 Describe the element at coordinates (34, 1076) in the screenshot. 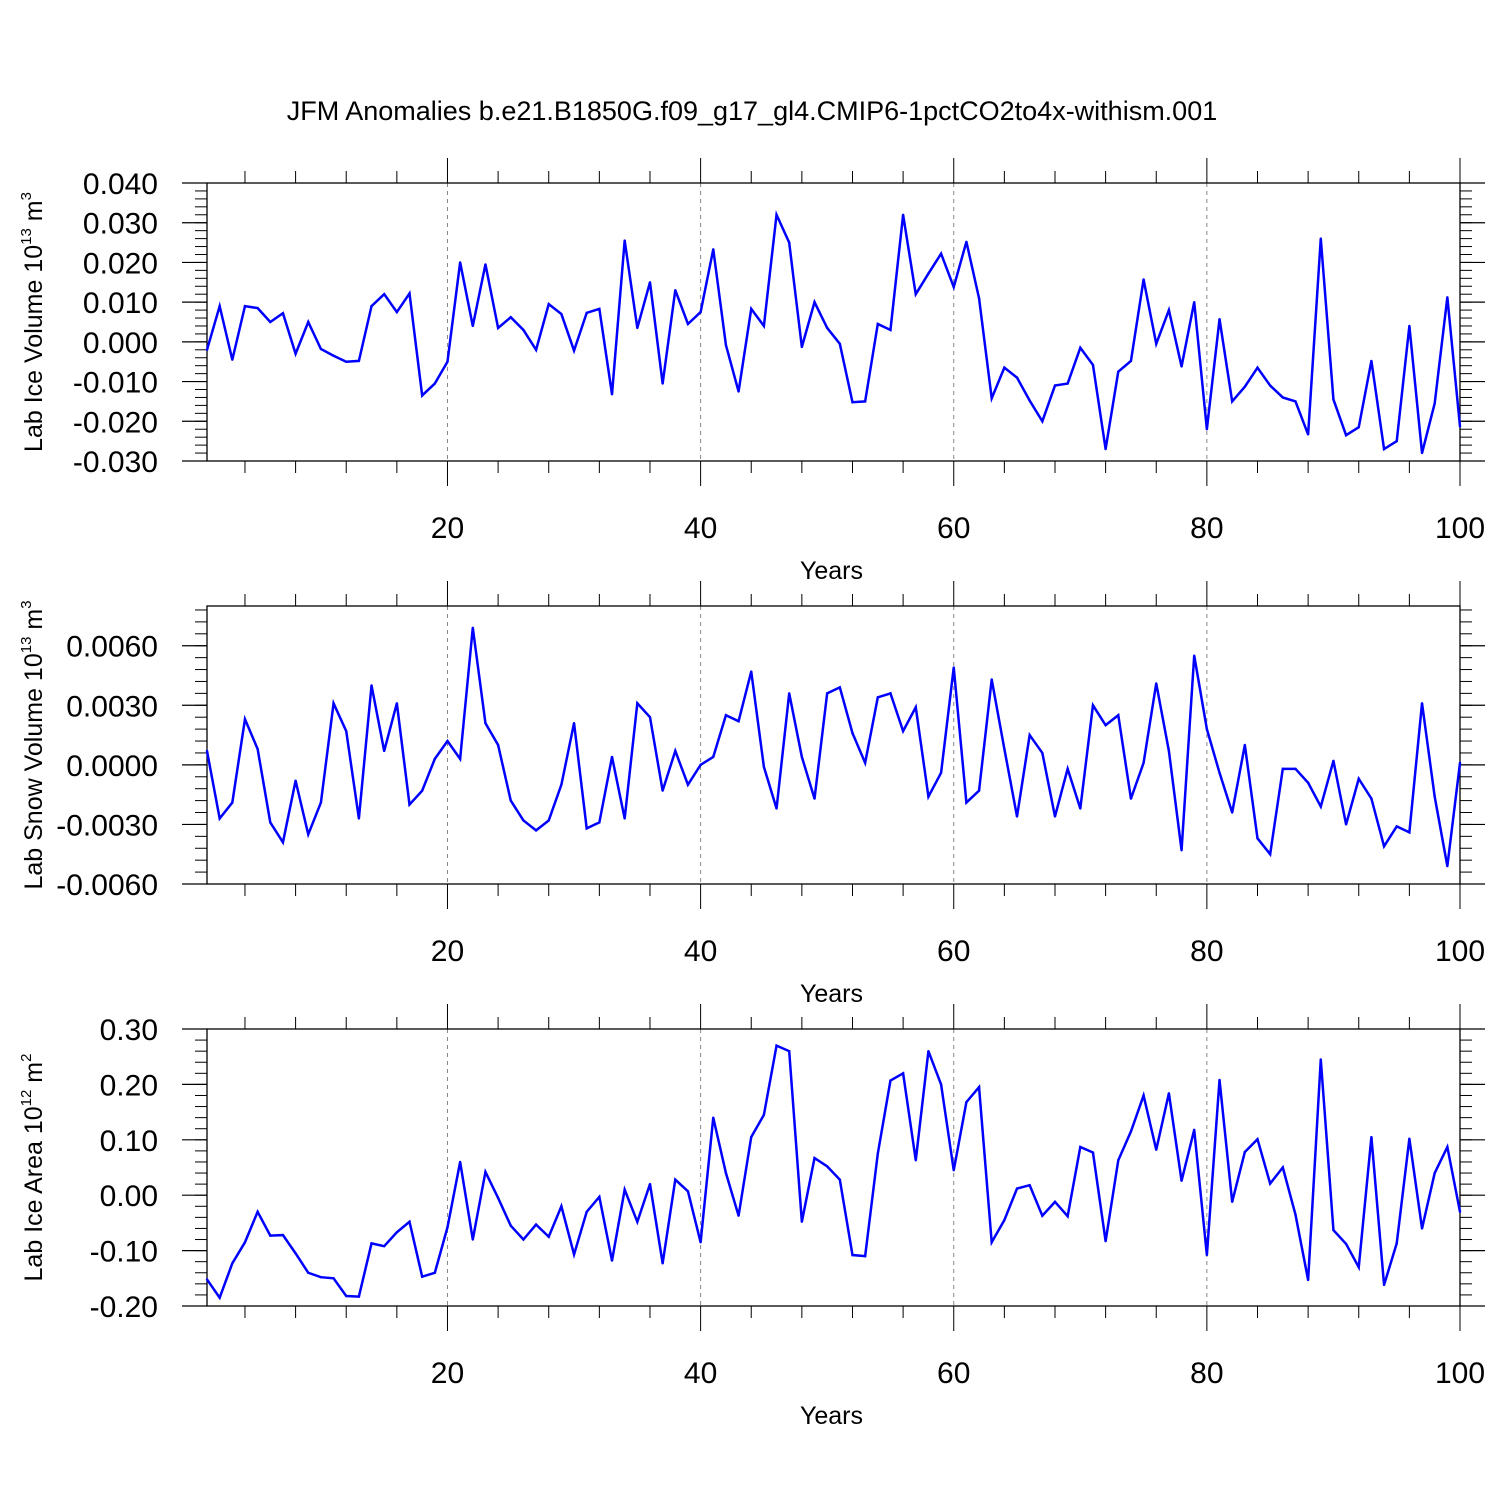

I see `y-label-unit: m` at that location.